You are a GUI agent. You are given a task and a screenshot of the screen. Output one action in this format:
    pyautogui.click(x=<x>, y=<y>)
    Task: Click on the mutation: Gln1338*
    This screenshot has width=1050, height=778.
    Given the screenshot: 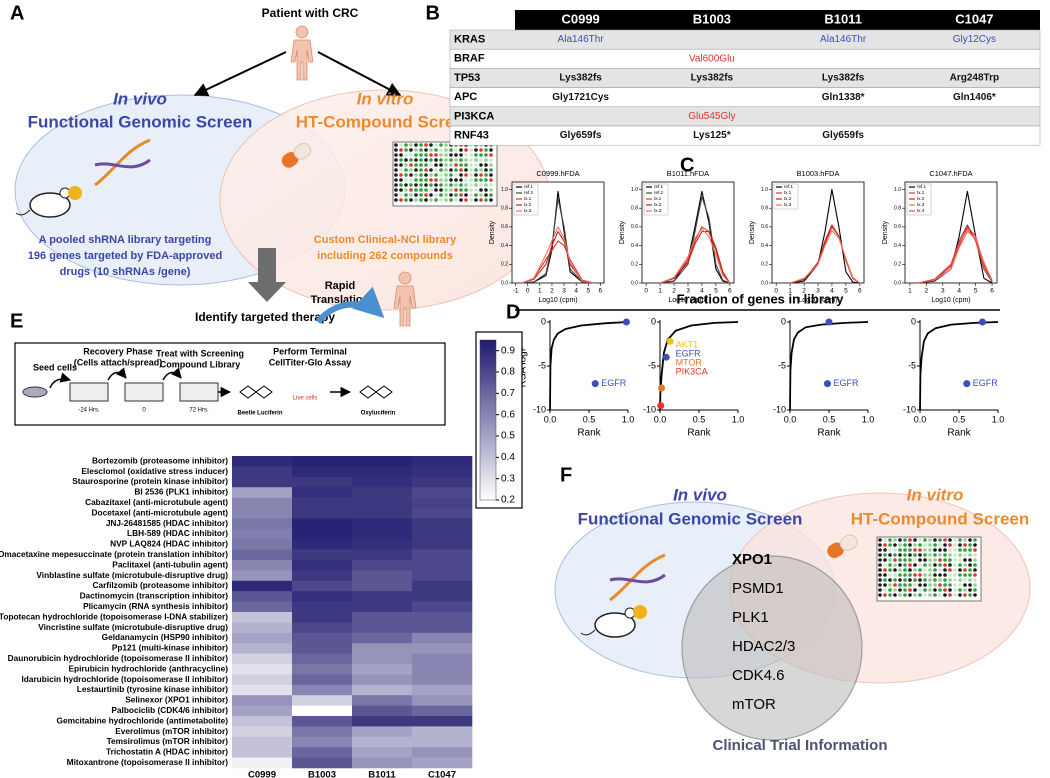 What is the action you would take?
    pyautogui.click(x=843, y=97)
    